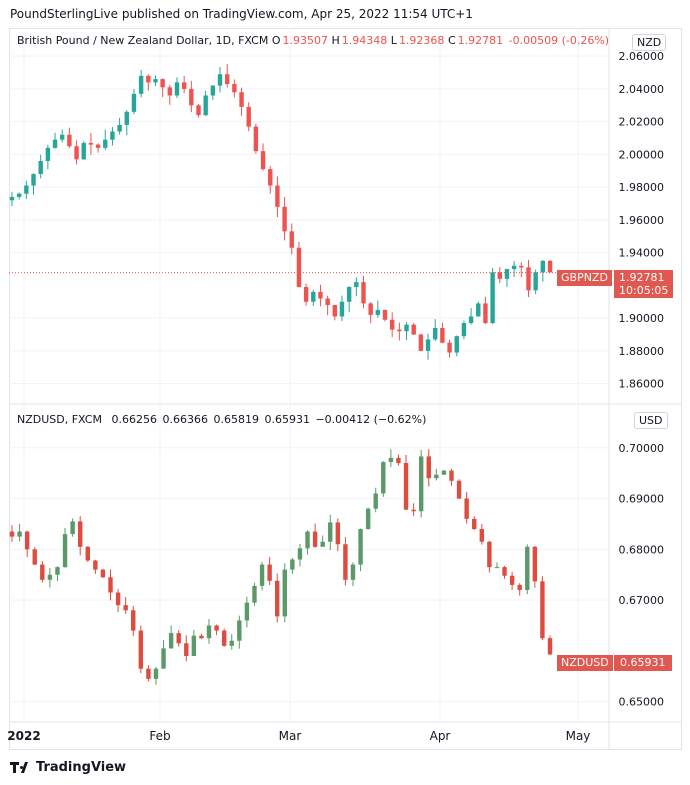 The width and height of the screenshot is (690, 785). I want to click on nzd-unit-badge: NZD, so click(649, 42).